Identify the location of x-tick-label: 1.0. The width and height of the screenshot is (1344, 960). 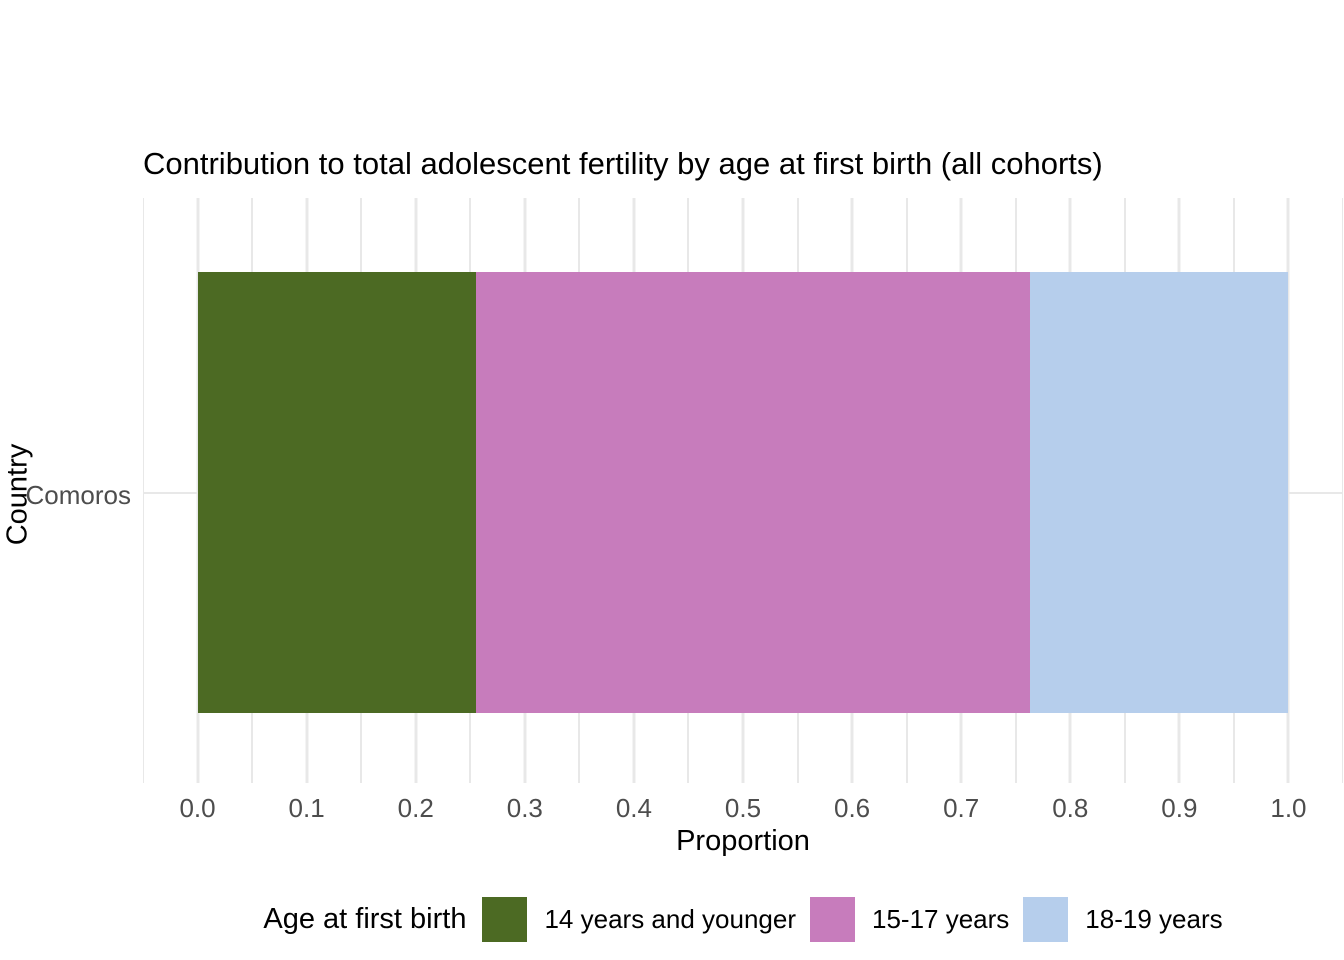
(1288, 808).